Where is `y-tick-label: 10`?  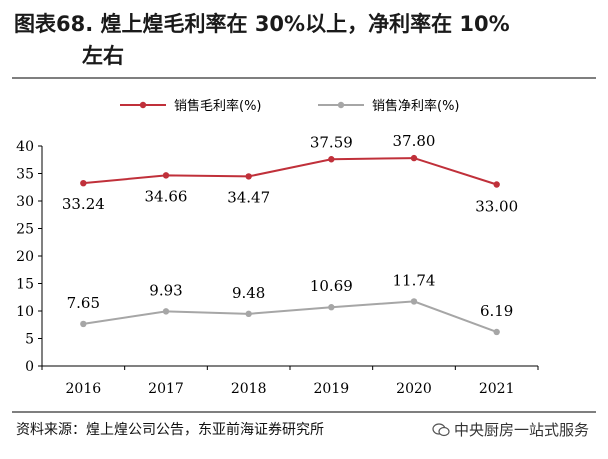
y-tick-label: 10 is located at coordinates (25, 312).